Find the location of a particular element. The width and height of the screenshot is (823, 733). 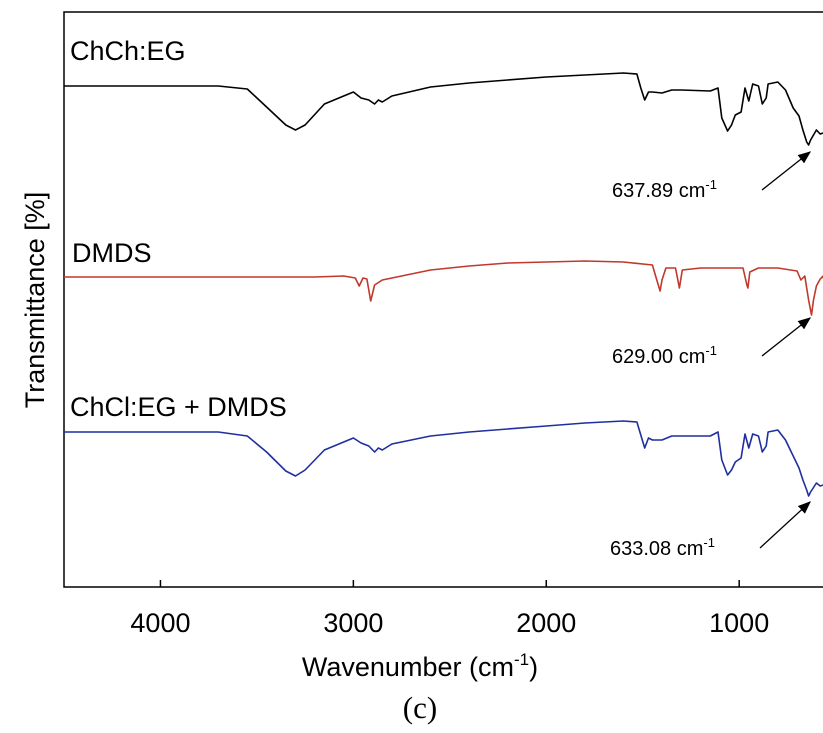

peak-annotation-1: 629.00 cm-1 is located at coordinates (664, 355).